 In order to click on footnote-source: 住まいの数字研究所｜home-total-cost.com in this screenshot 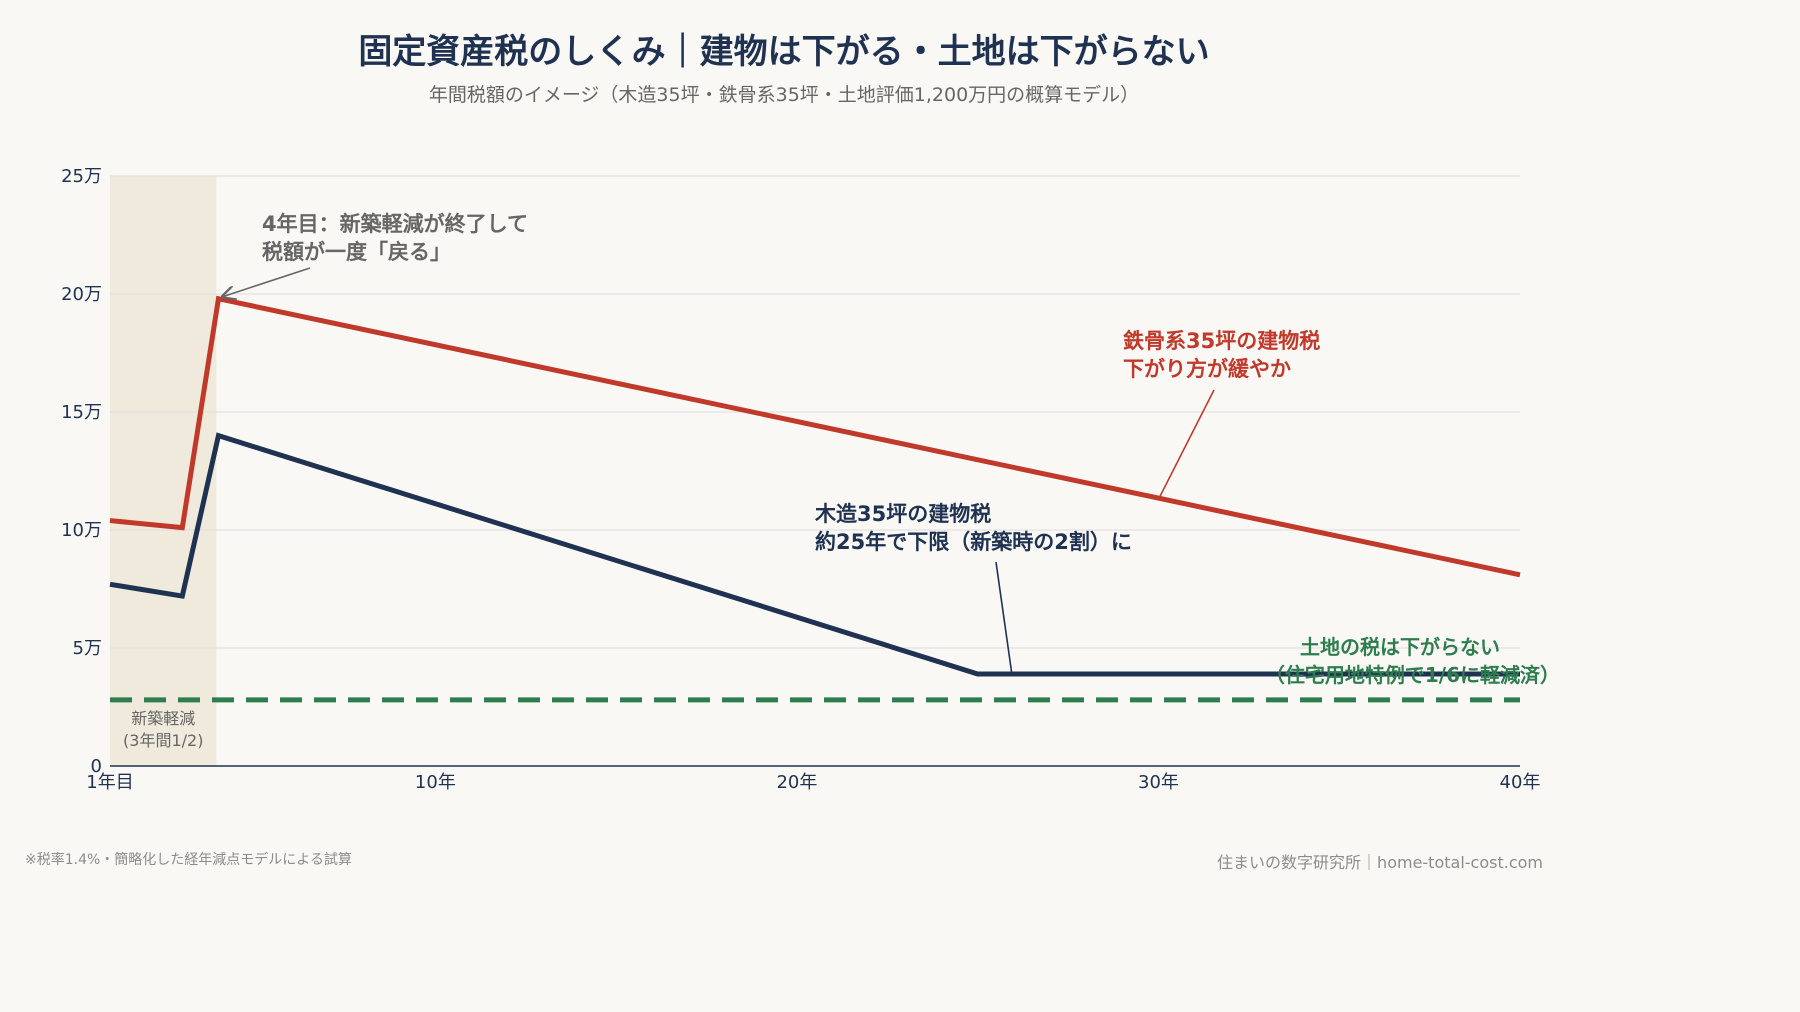, I will do `click(1380, 862)`.